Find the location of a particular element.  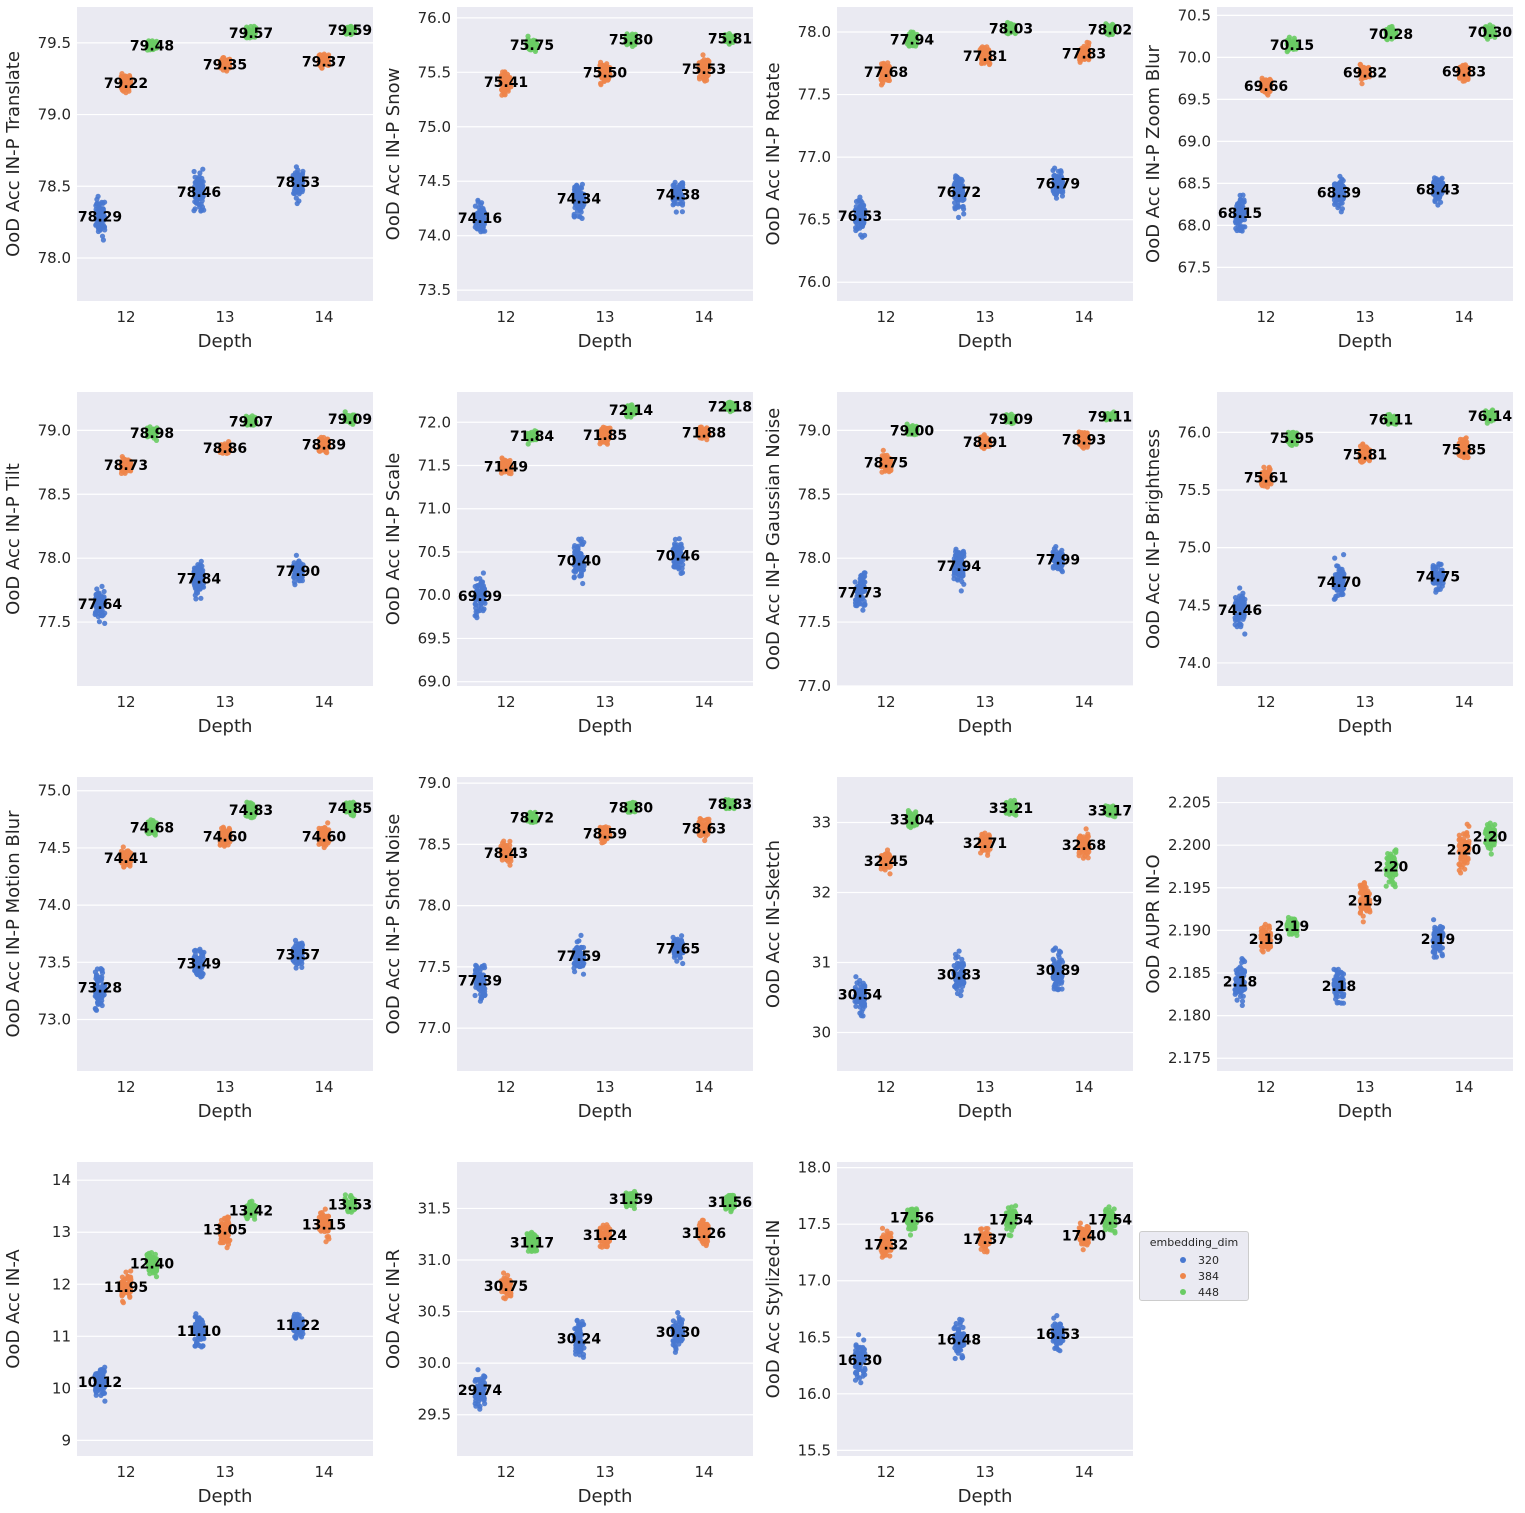

x-tick-label: 12 is located at coordinates (1265, 317).